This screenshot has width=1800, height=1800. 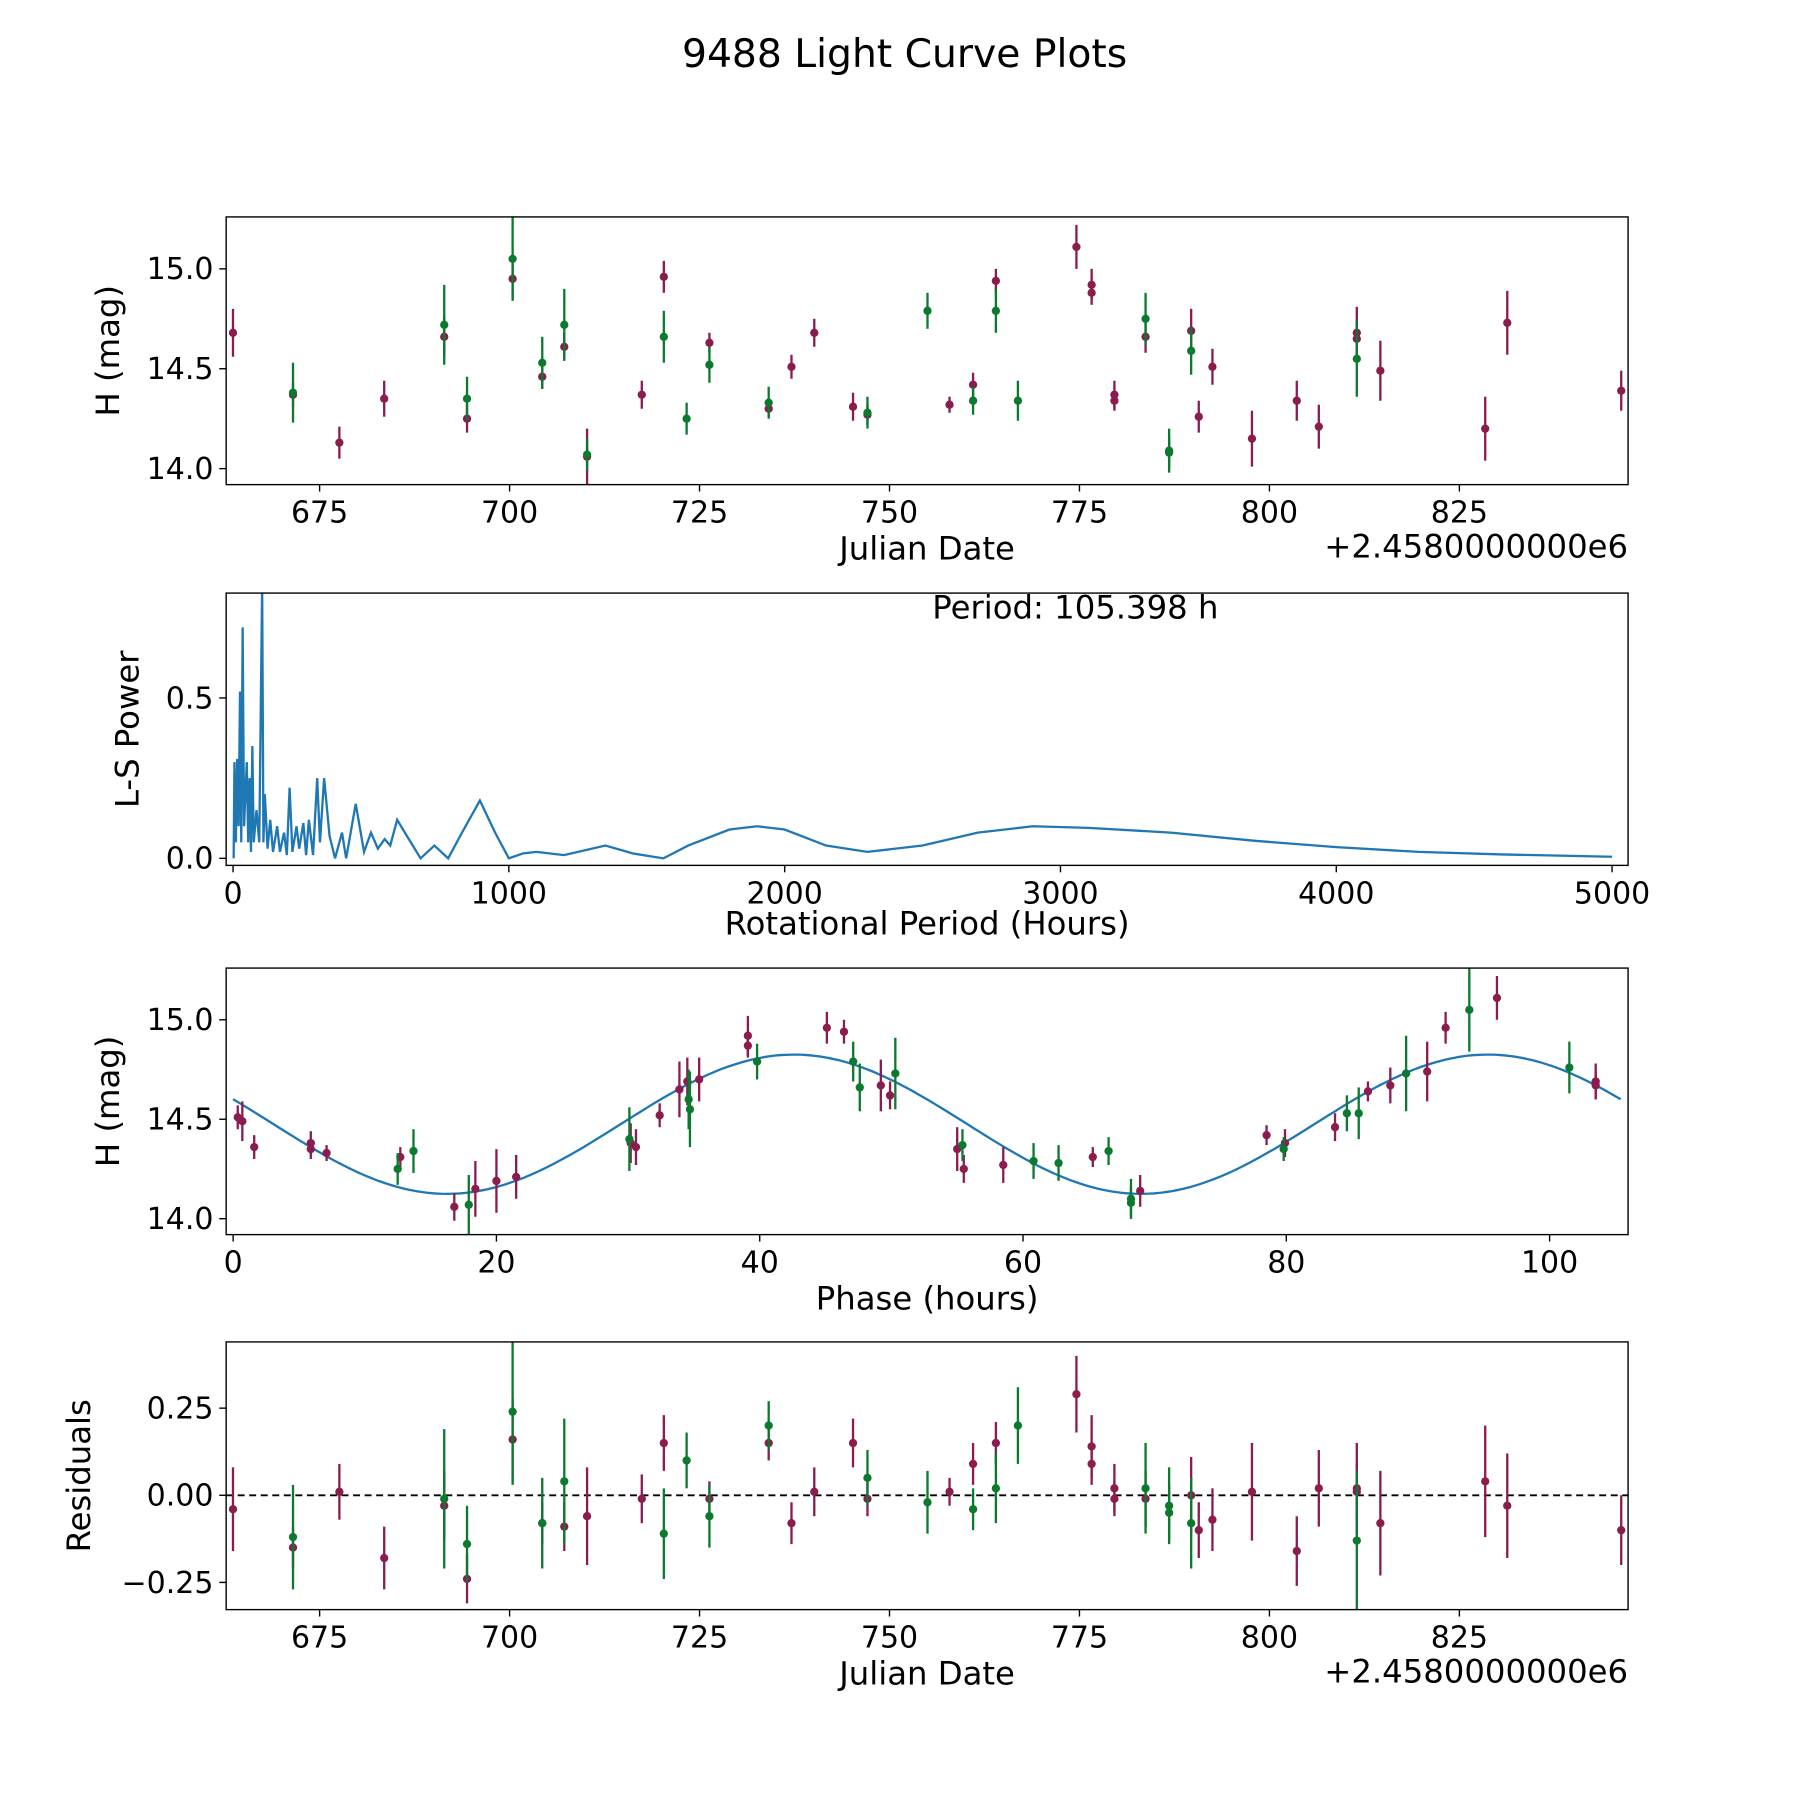 What do you see at coordinates (190, 698) in the screenshot?
I see `y-tick-label: 0.5` at bounding box center [190, 698].